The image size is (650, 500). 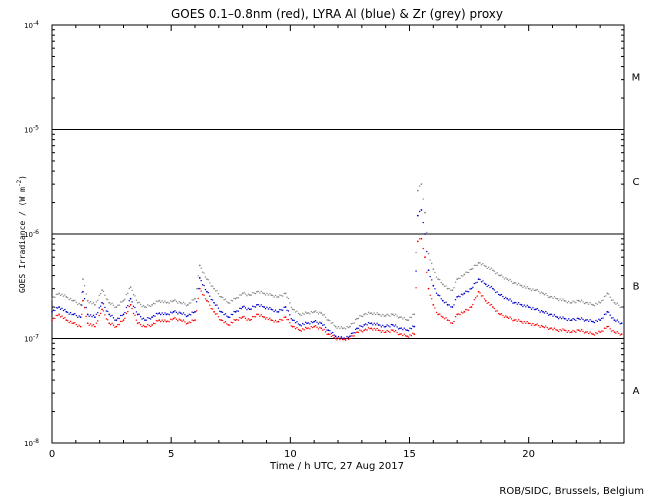 What do you see at coordinates (636, 391) in the screenshot?
I see `flare-class-label: A` at bounding box center [636, 391].